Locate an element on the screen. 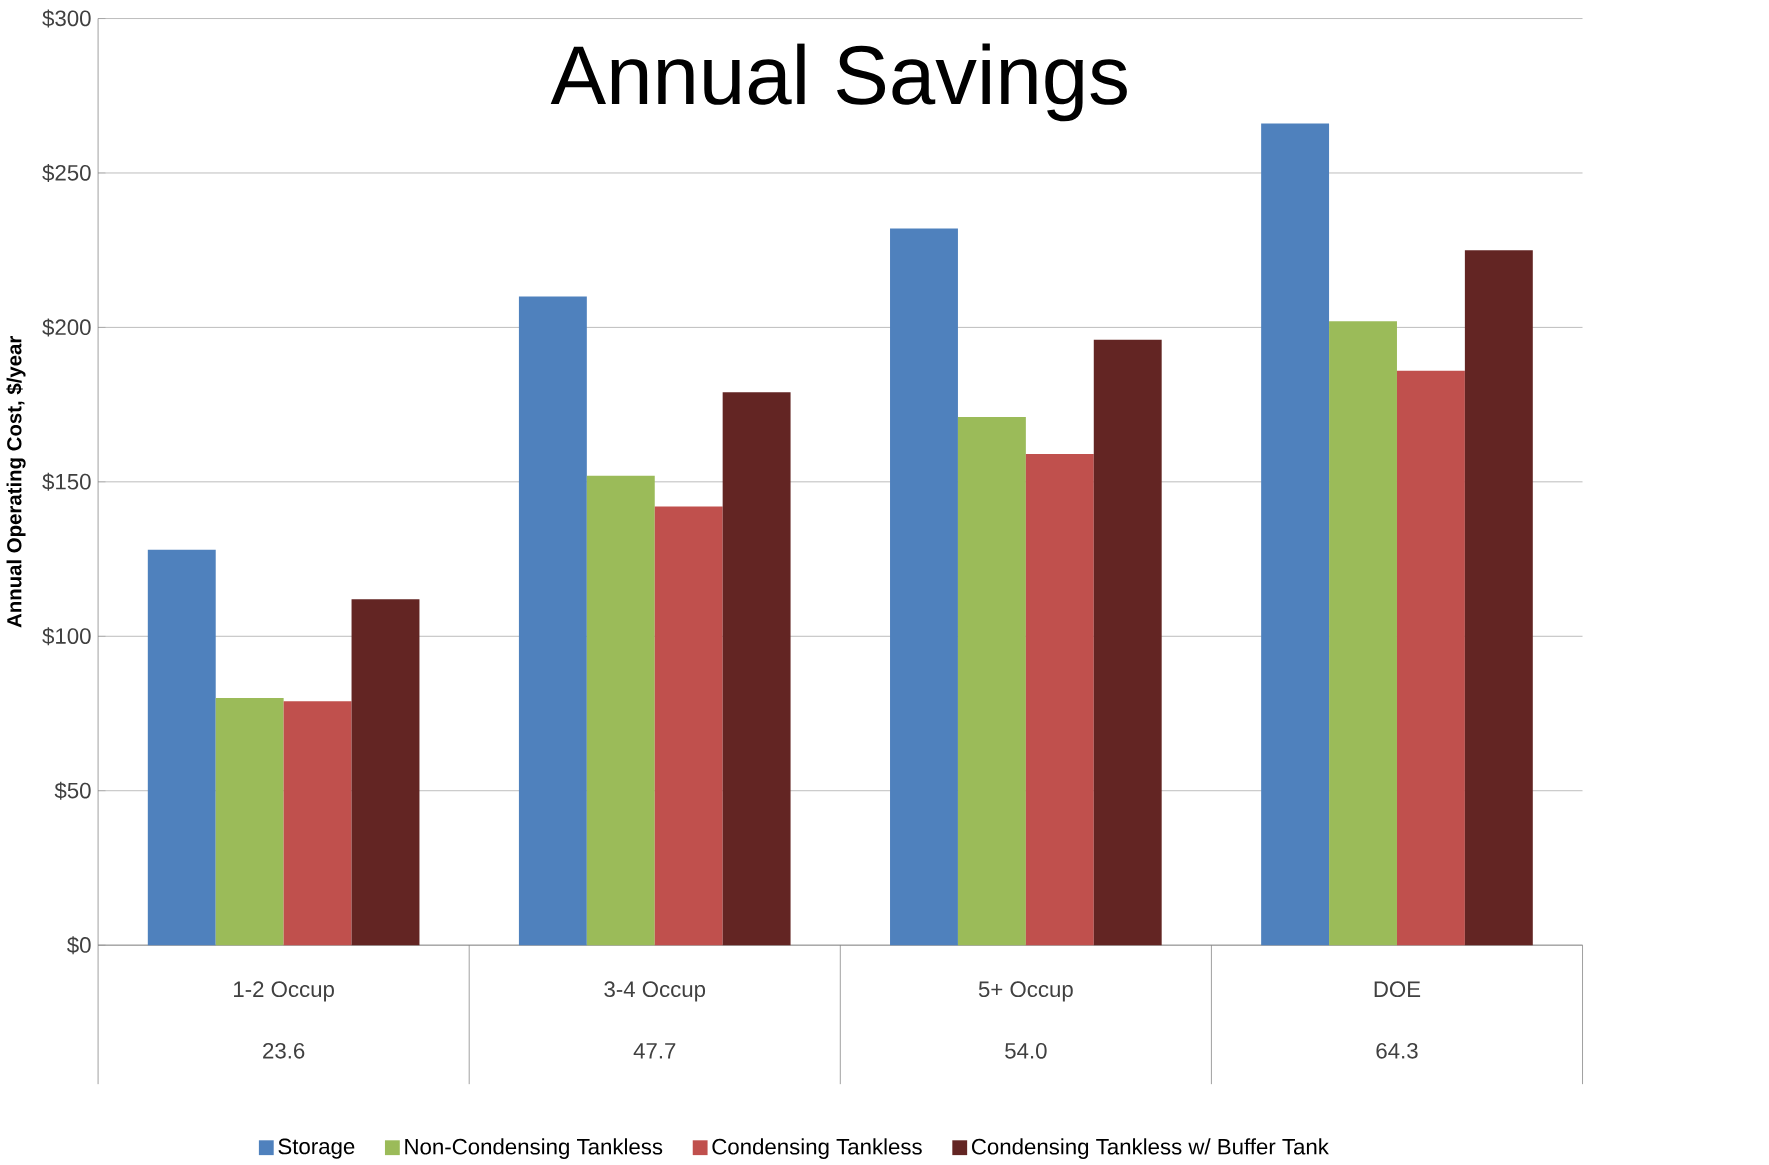 This screenshot has width=1769, height=1165. x-tick-label: 3-4 Occup is located at coordinates (655, 991).